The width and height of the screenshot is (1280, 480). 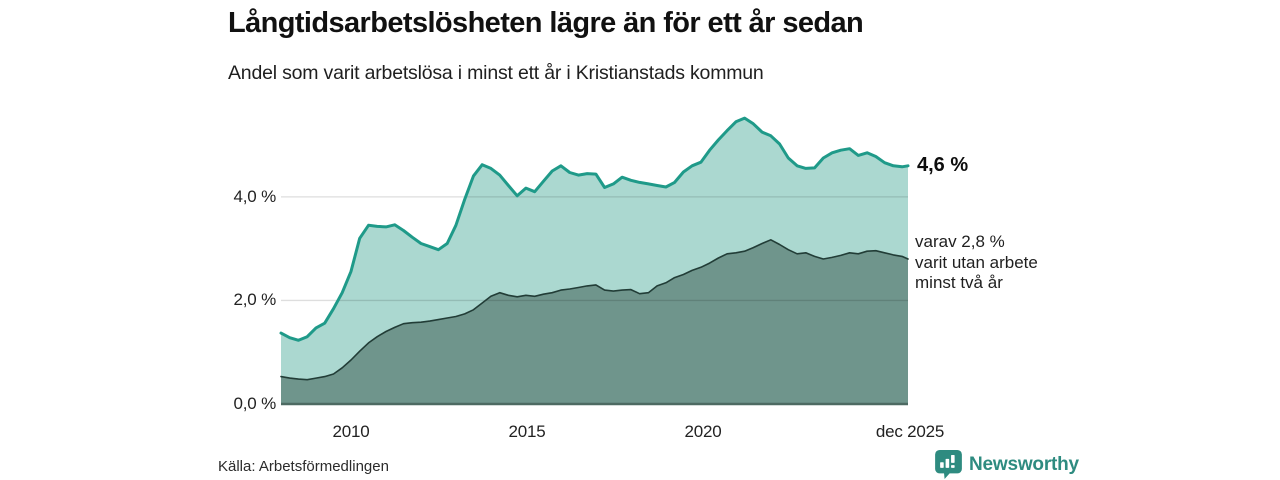 I want to click on newsworthy-wordmark: Newsworthy, so click(x=1024, y=464).